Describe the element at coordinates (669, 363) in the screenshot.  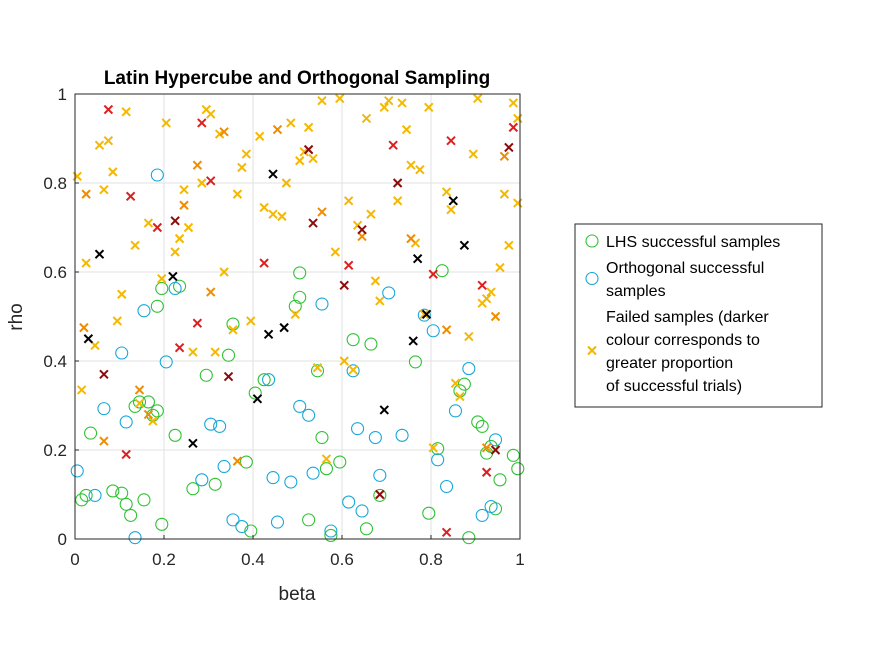
I see `legend-label: greater proportion` at that location.